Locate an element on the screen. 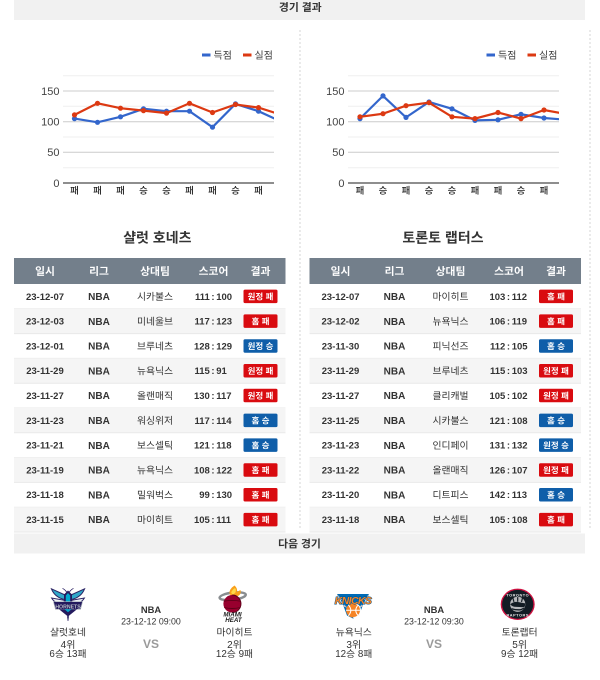  svg-text: 23-12-12 09:00 is located at coordinates (151, 622).